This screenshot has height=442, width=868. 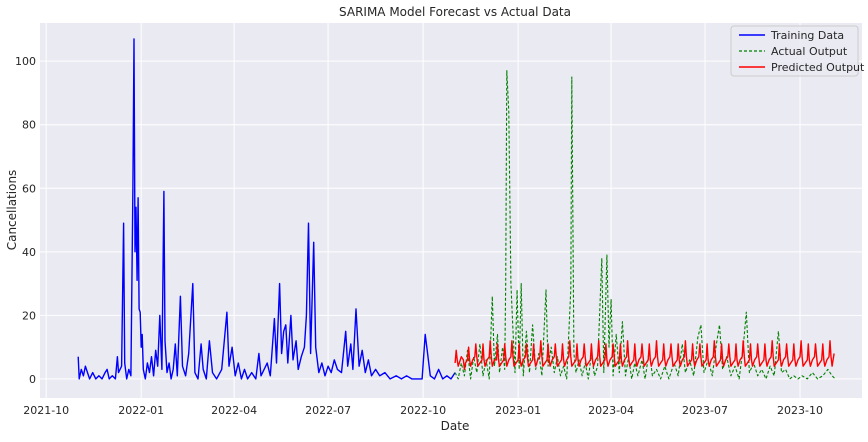 What do you see at coordinates (455, 426) in the screenshot?
I see `x-axis-label: Date` at bounding box center [455, 426].